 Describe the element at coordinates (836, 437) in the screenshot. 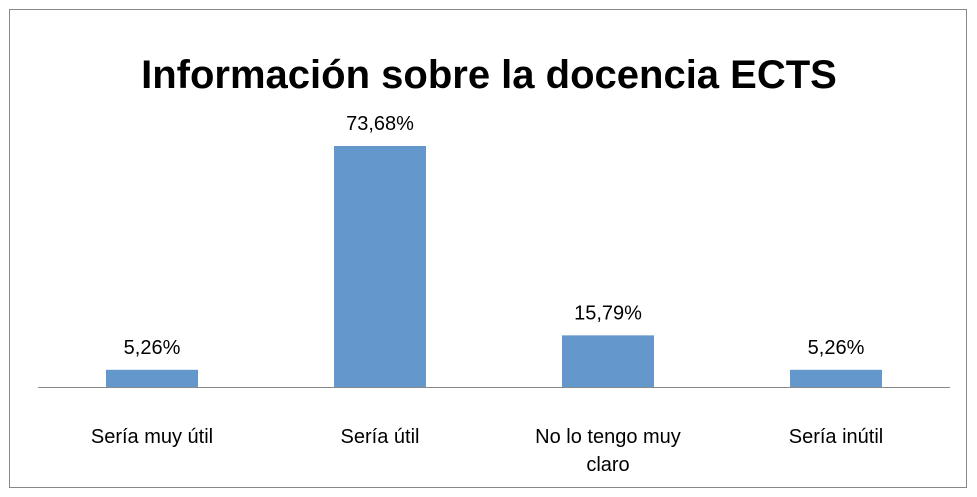

I see `x-tick-label: Sería inútil` at that location.